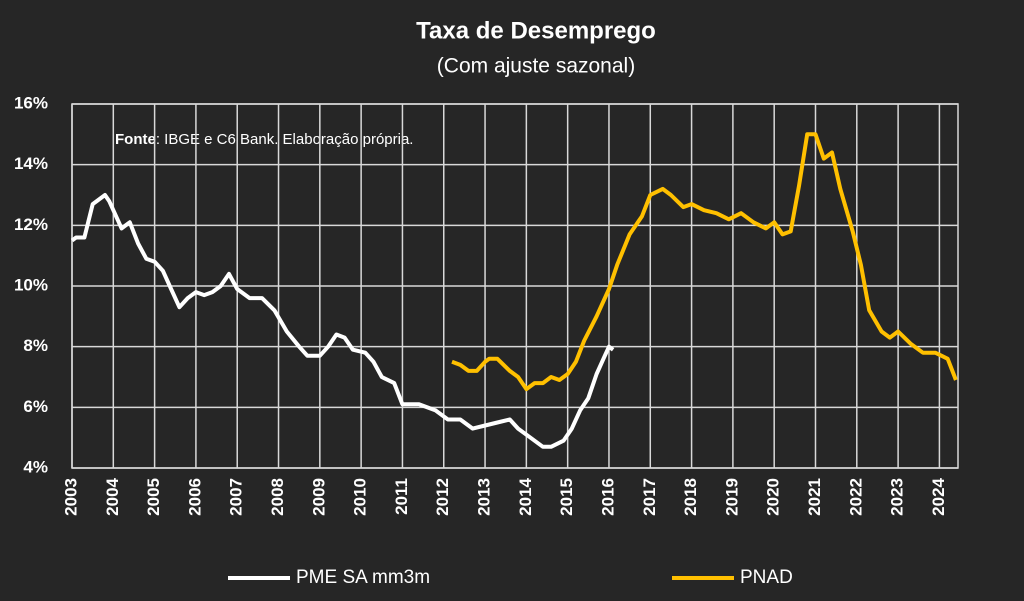  What do you see at coordinates (814, 497) in the screenshot?
I see `x-tick-label: 2021` at bounding box center [814, 497].